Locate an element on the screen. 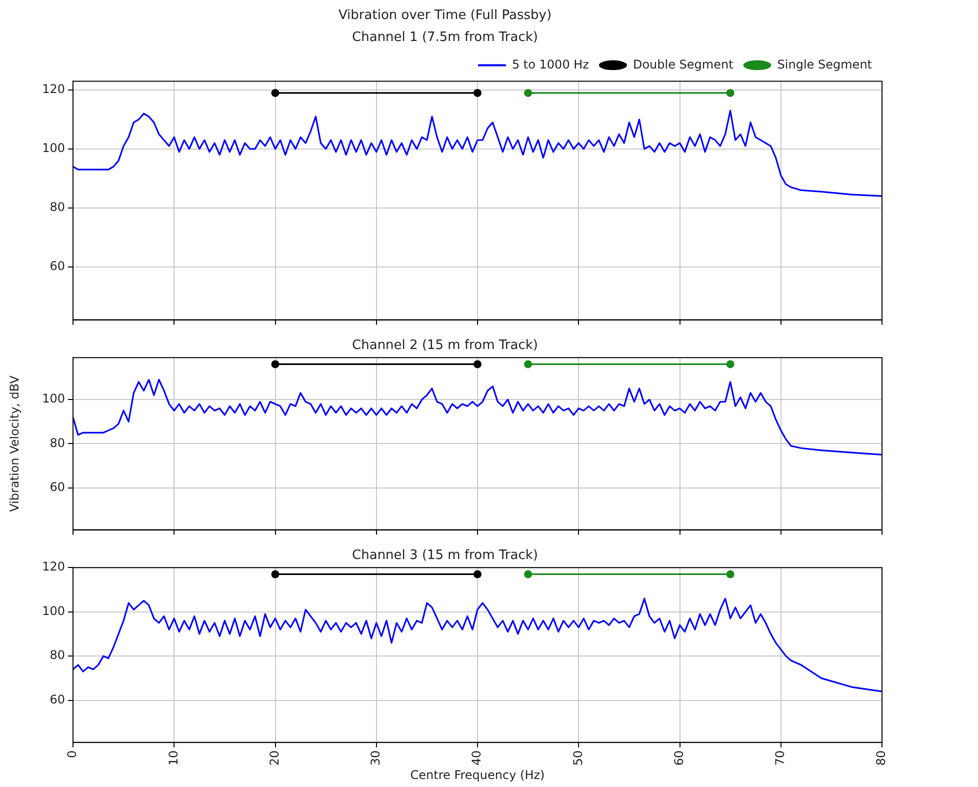  x-tick-label: 50 is located at coordinates (577, 758).